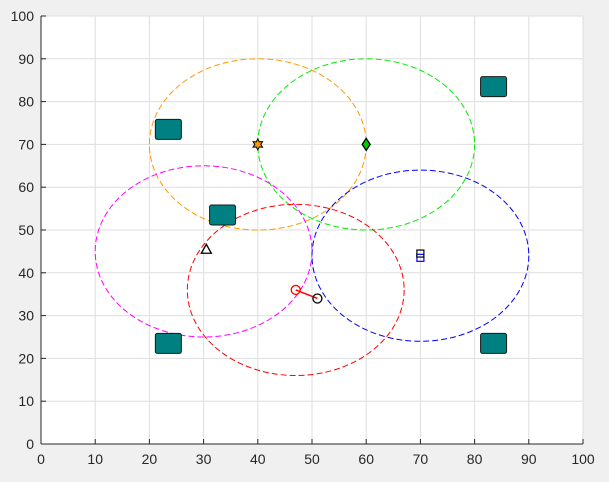  I want to click on y-tick-label: 80, so click(26, 102).